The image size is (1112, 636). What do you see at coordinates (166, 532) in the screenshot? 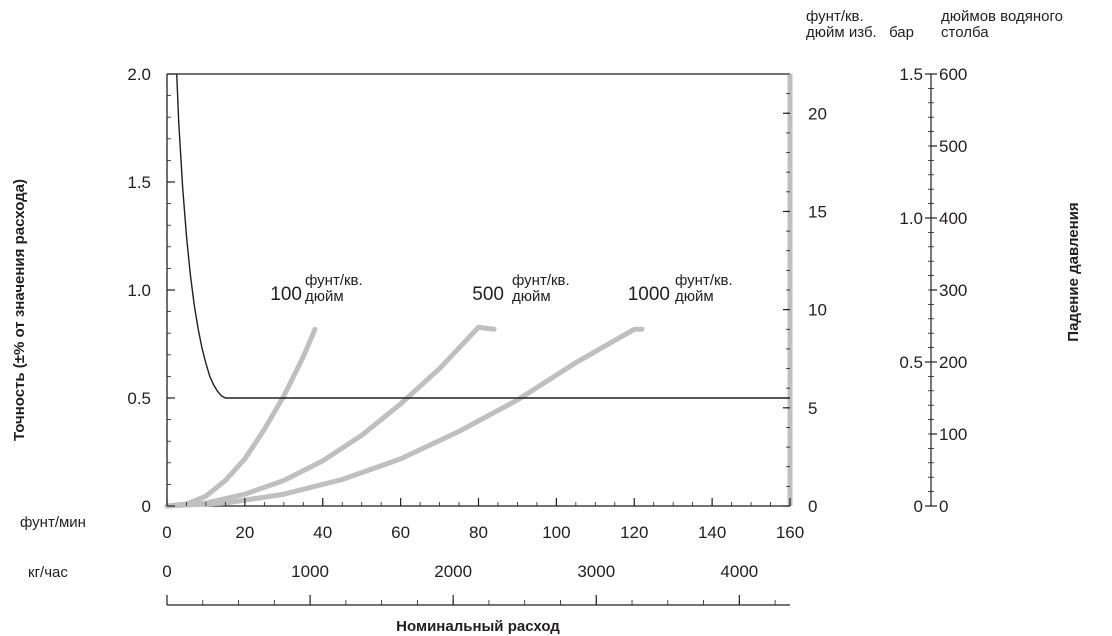
I see `x-tick-label: 0` at bounding box center [166, 532].